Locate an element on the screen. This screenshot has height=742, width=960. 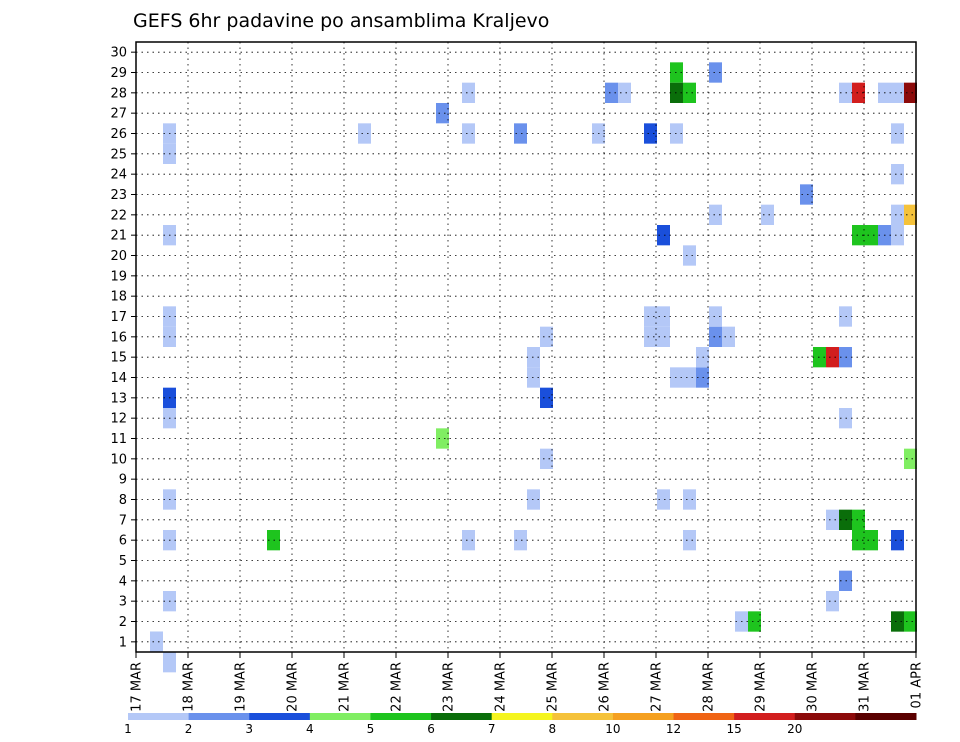
colorbar: 1 2 3 4 5 6 7 8 10 12 15 20 is located at coordinates (520, 724).